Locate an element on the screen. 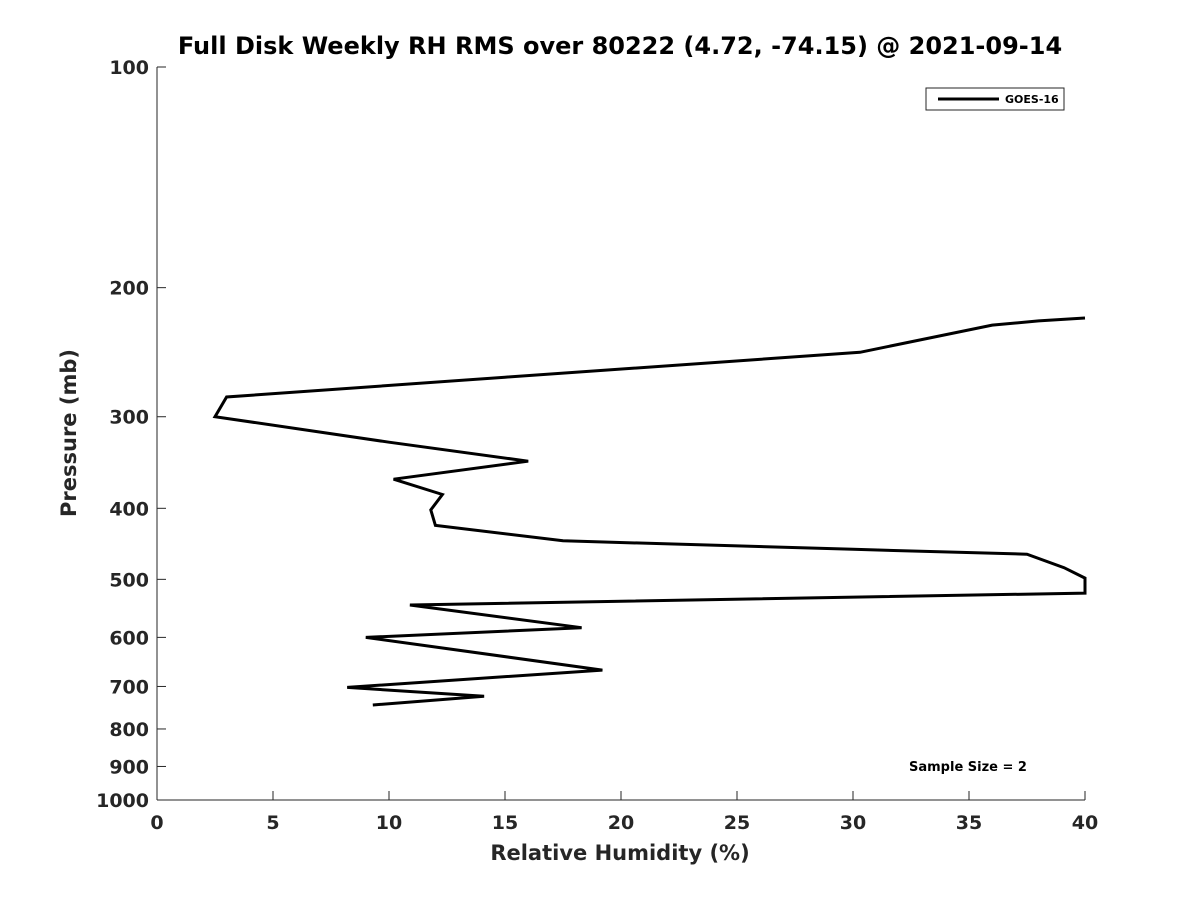 The image size is (1200, 900). x-tick-label: 5 is located at coordinates (272, 823).